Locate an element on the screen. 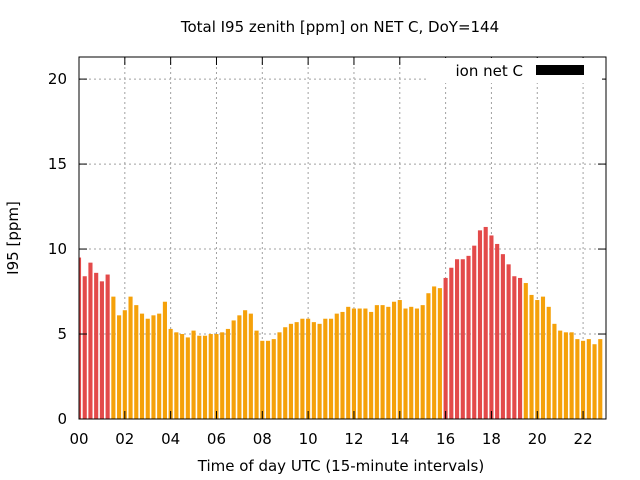 Image resolution: width=640 pixels, height=480 pixels. x-tick-label: 22 is located at coordinates (583, 439).